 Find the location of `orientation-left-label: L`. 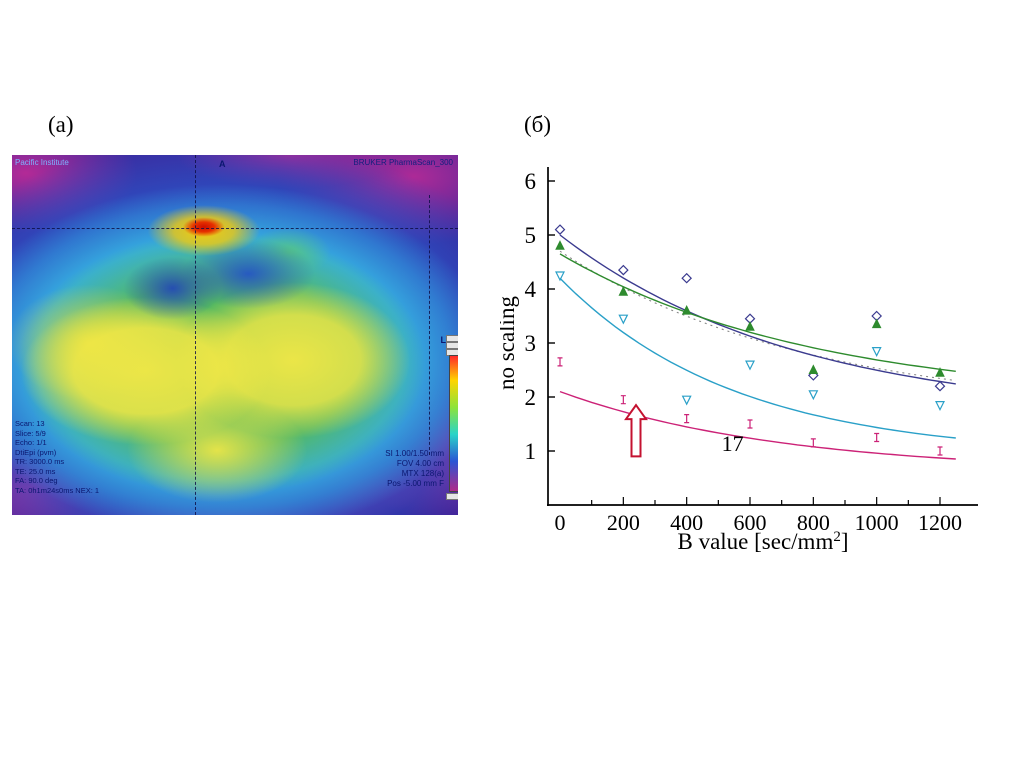

orientation-left-label: L is located at coordinates (443, 340).